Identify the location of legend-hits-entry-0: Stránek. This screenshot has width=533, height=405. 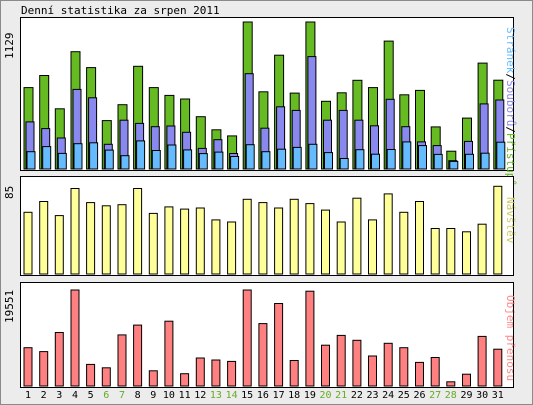
(510, 50).